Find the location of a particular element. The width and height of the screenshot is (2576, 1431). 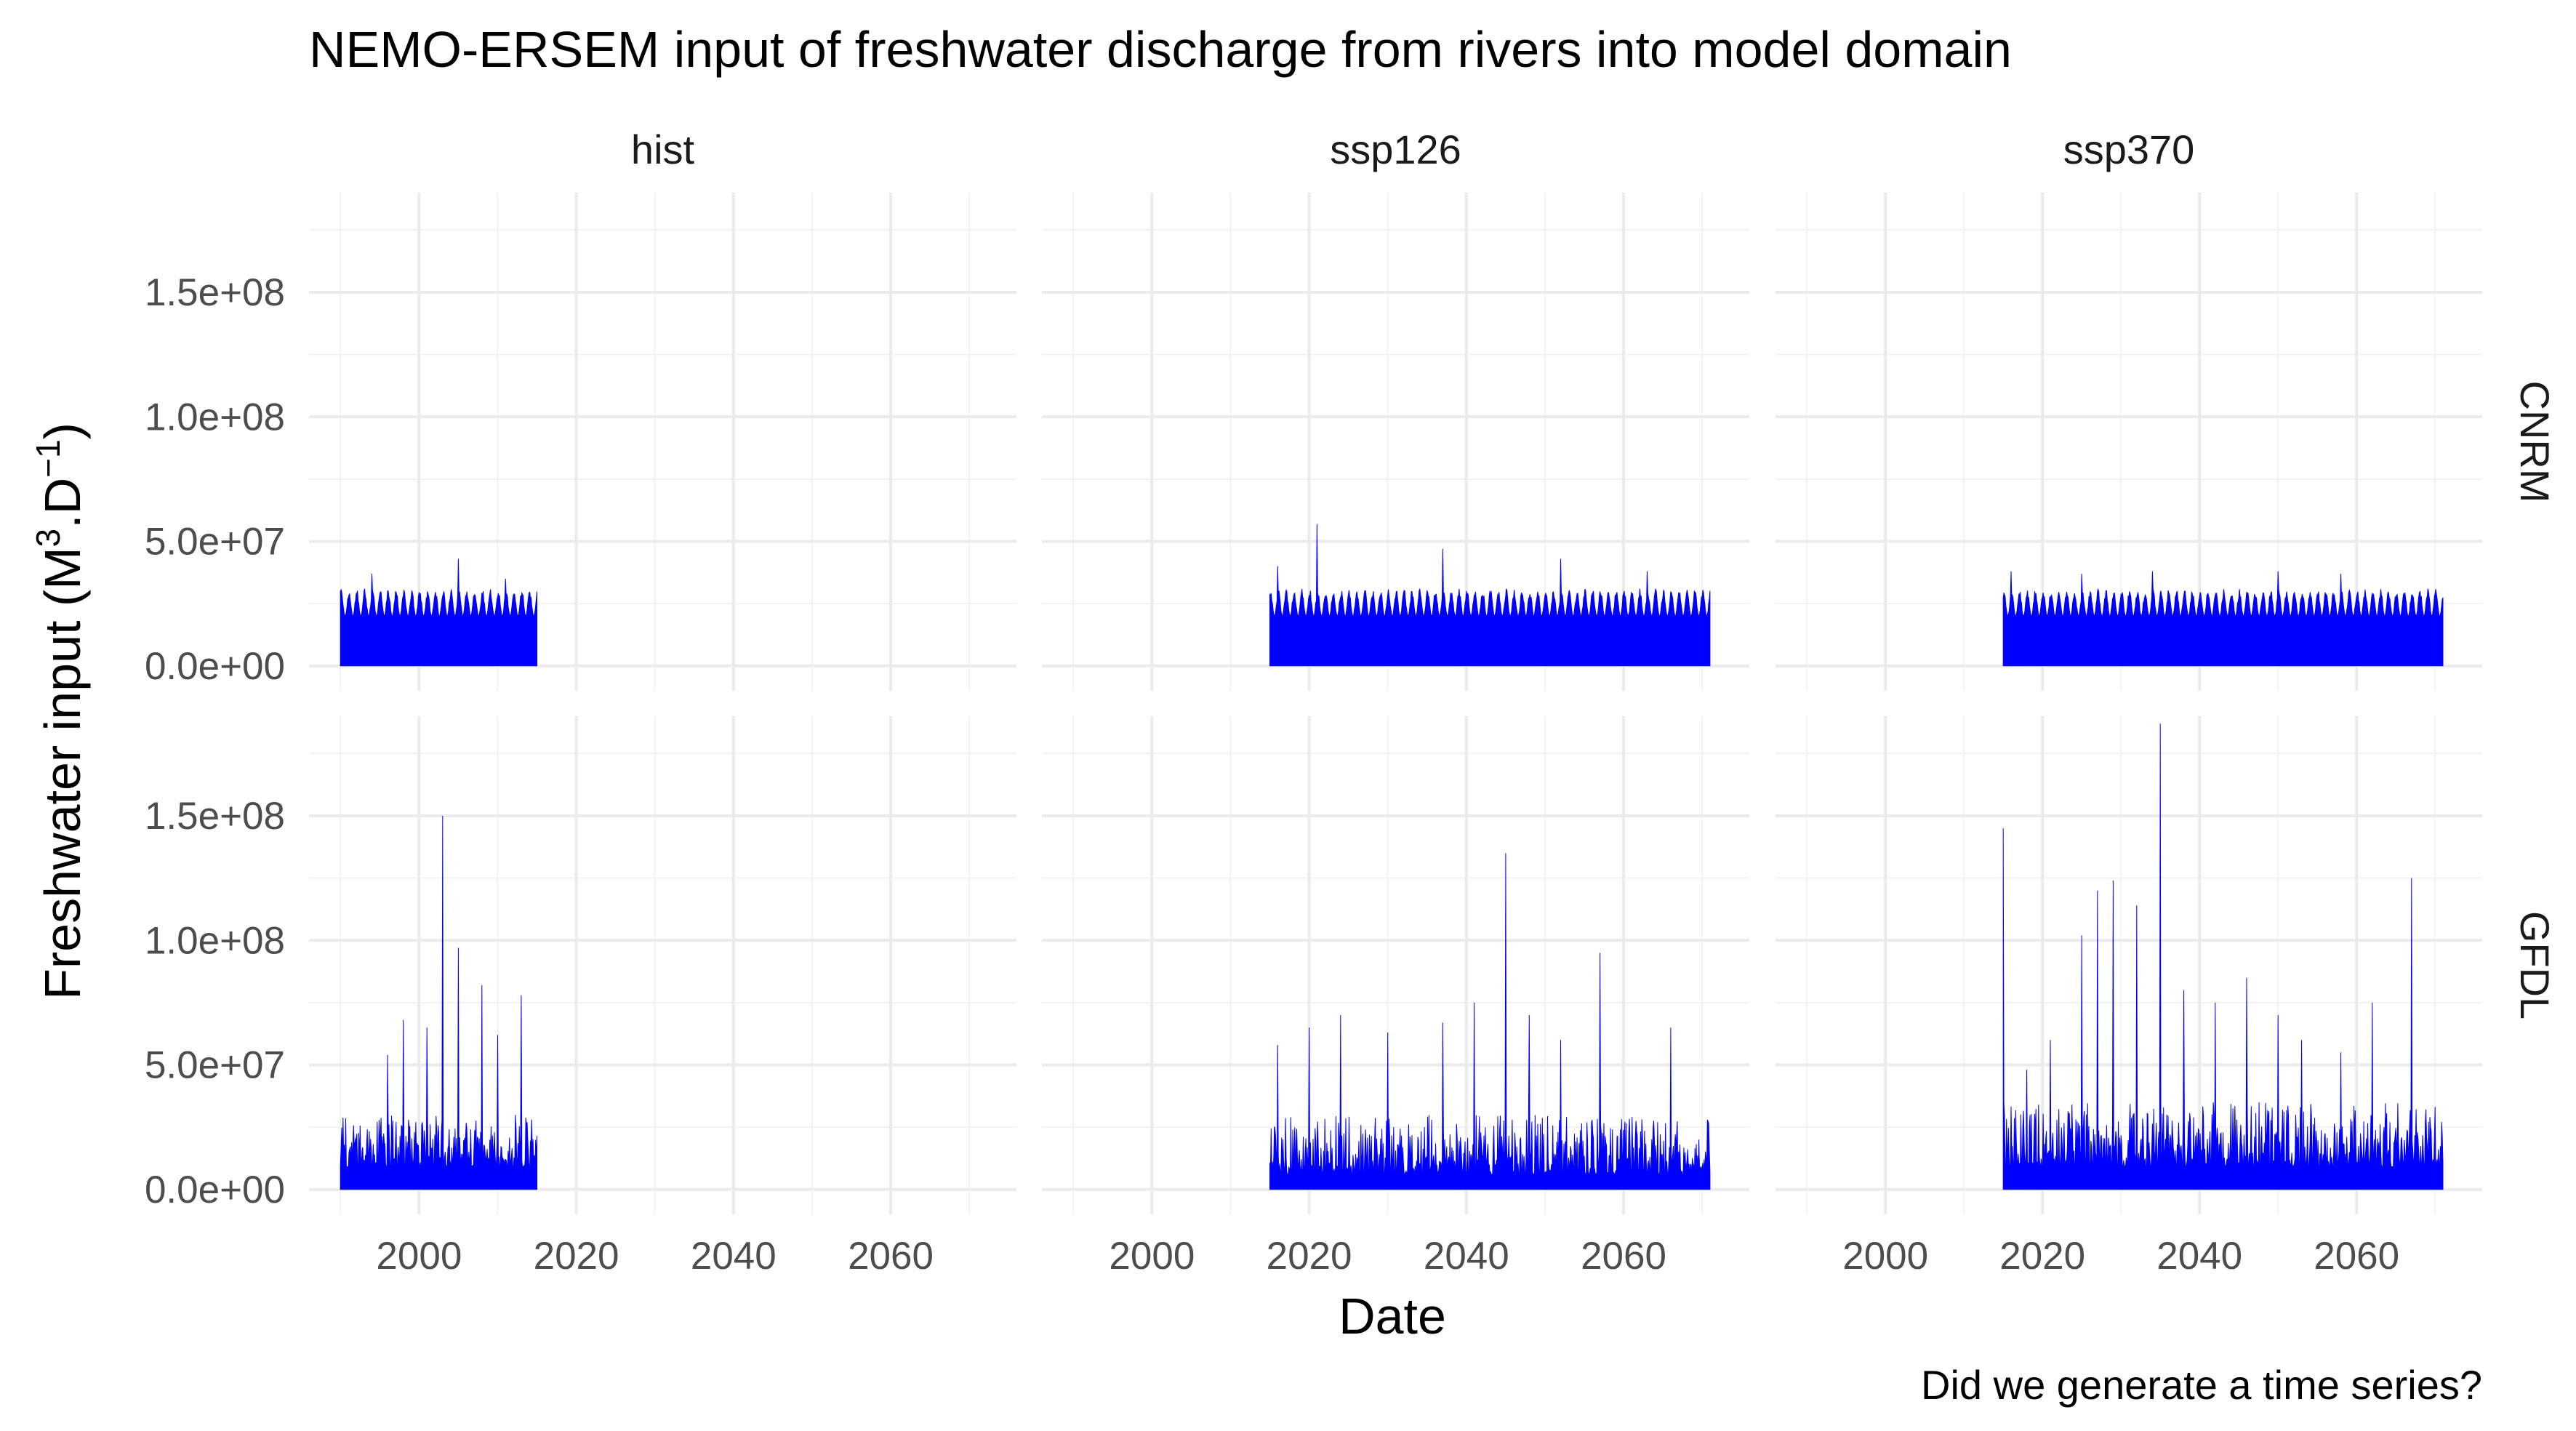

x-axis-title: Date is located at coordinates (1392, 1316).